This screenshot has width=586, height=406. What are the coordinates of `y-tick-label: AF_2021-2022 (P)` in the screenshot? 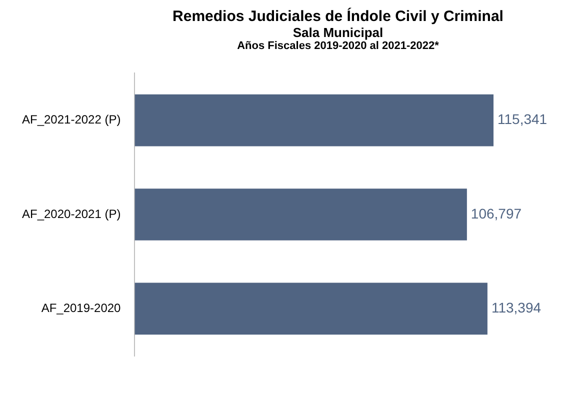 It's located at (71, 119).